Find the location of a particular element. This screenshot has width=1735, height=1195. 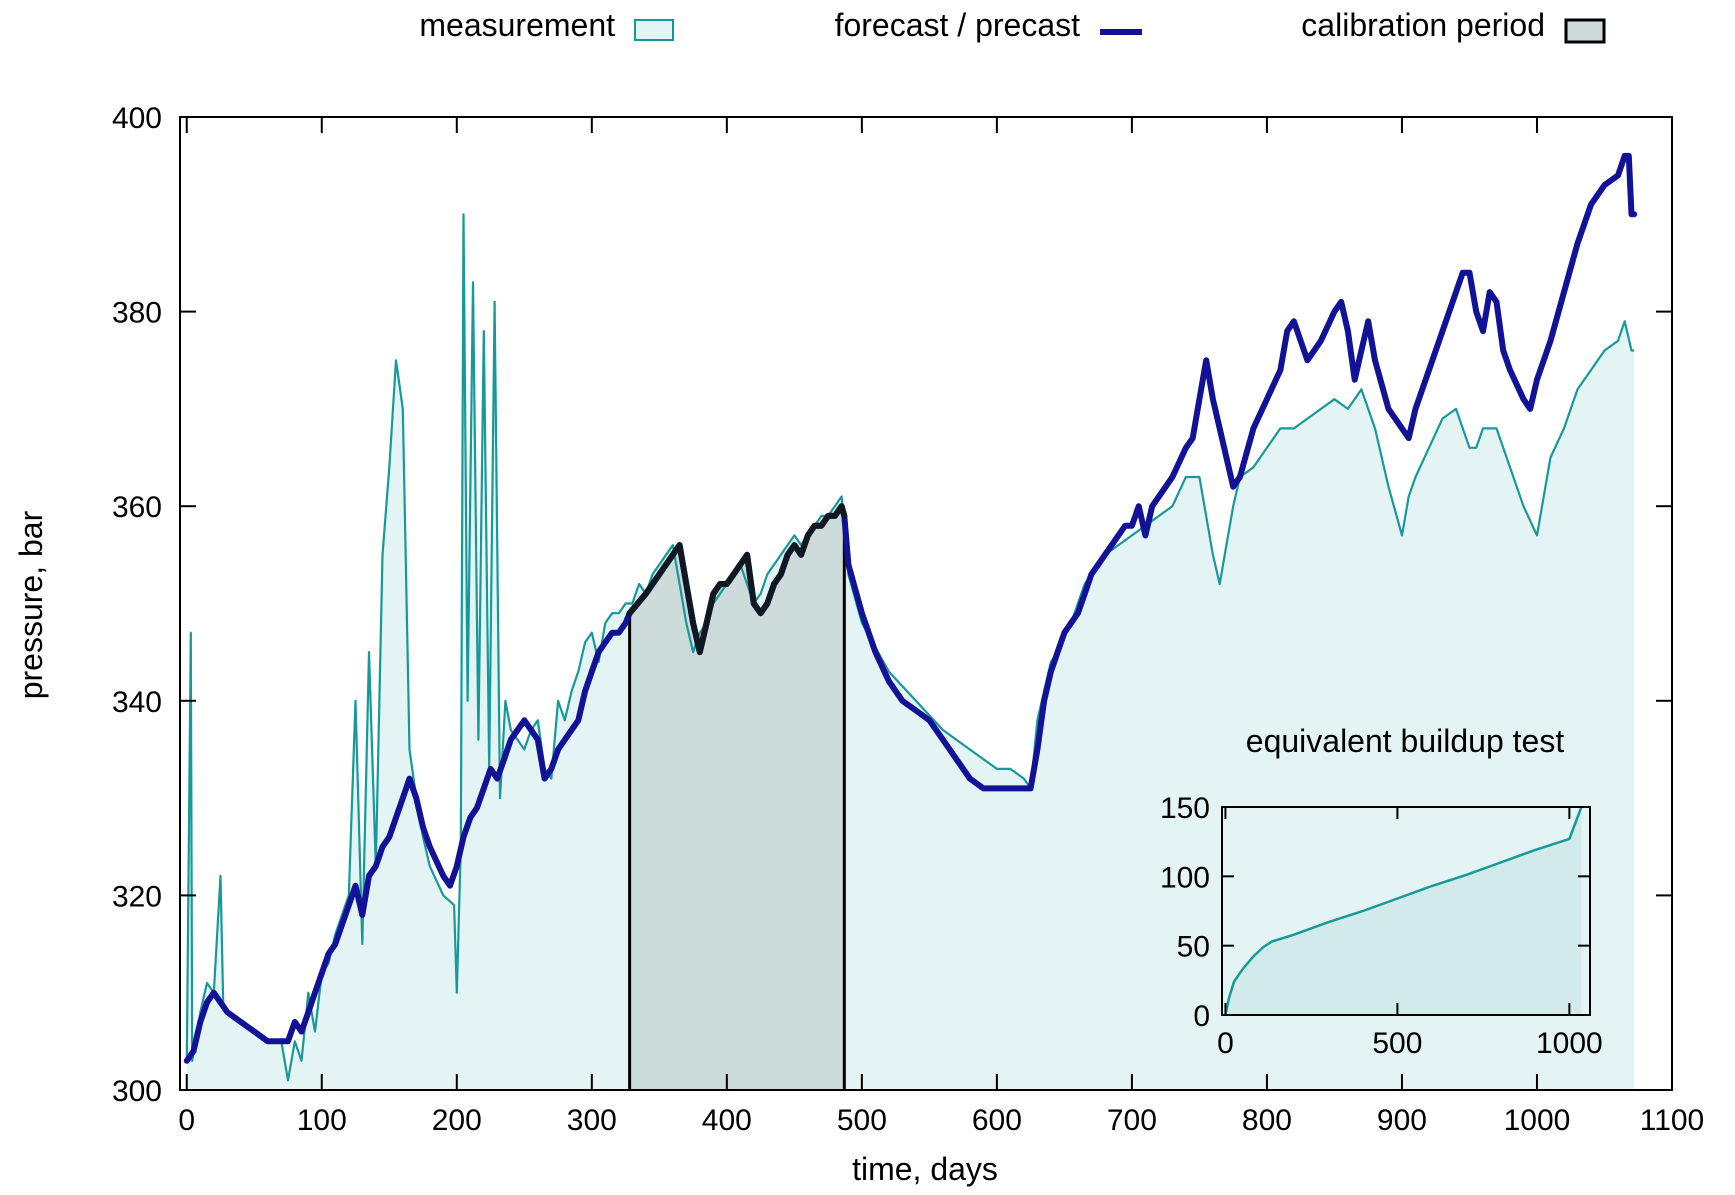

x-tick-label: 400 is located at coordinates (727, 1120).